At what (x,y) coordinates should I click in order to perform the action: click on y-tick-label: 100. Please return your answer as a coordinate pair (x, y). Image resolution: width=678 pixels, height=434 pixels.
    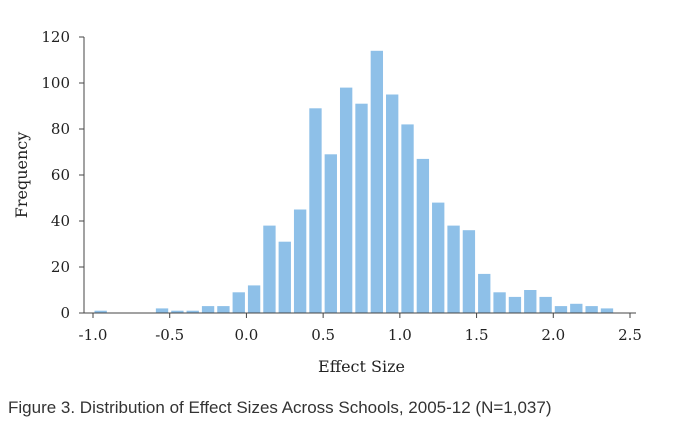
    Looking at the image, I should click on (55, 83).